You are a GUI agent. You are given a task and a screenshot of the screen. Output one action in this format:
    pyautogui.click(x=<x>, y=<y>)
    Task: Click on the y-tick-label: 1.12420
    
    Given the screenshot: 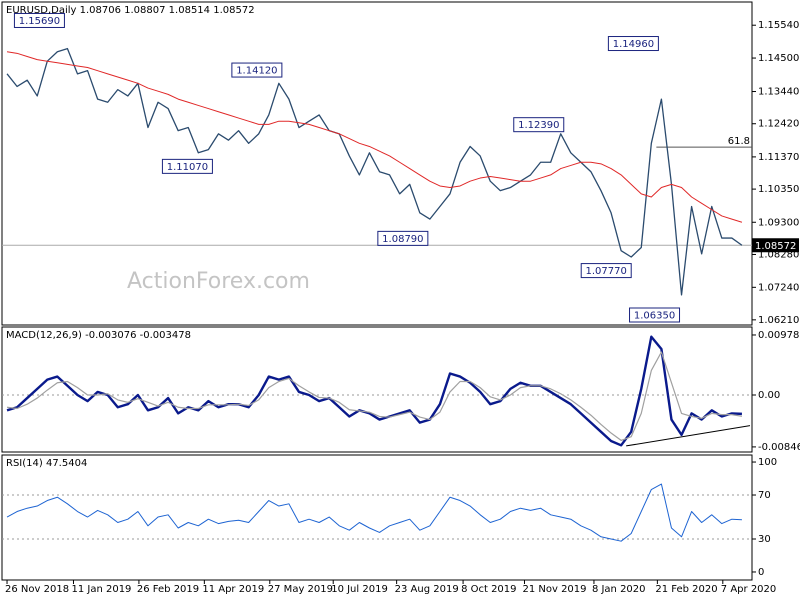 What is the action you would take?
    pyautogui.click(x=778, y=124)
    